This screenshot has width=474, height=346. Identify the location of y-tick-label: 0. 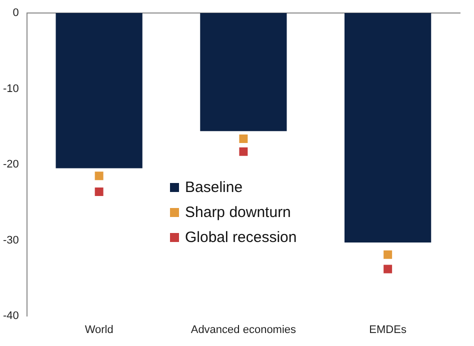
(15, 13).